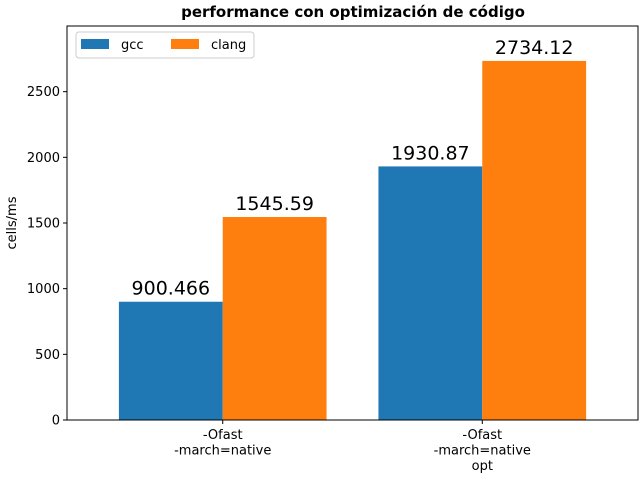 Image resolution: width=640 pixels, height=480 pixels. Describe the element at coordinates (430, 153) in the screenshot. I see `data-label-gcc: 1930.87` at that location.